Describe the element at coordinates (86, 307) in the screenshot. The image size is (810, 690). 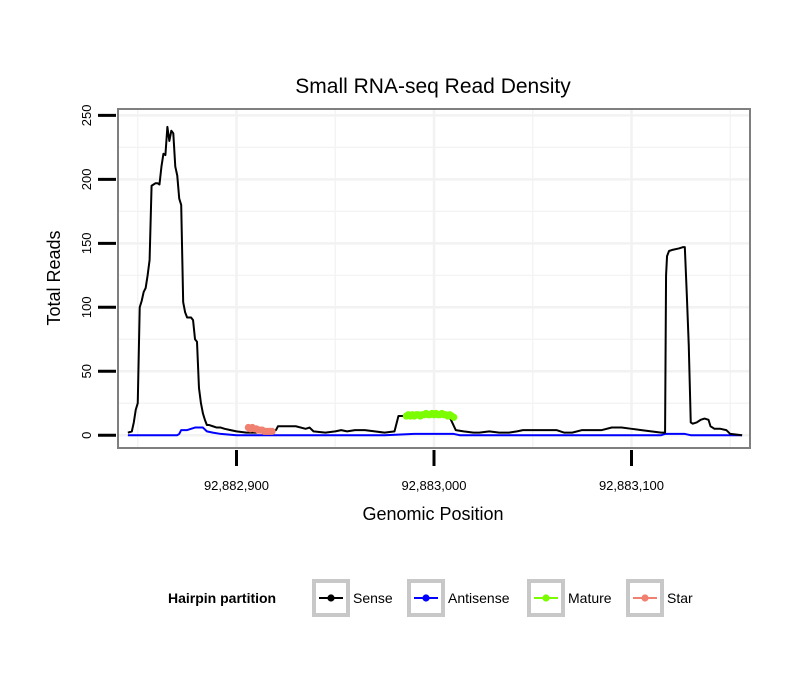
I see `y-tick-label: 100` at that location.